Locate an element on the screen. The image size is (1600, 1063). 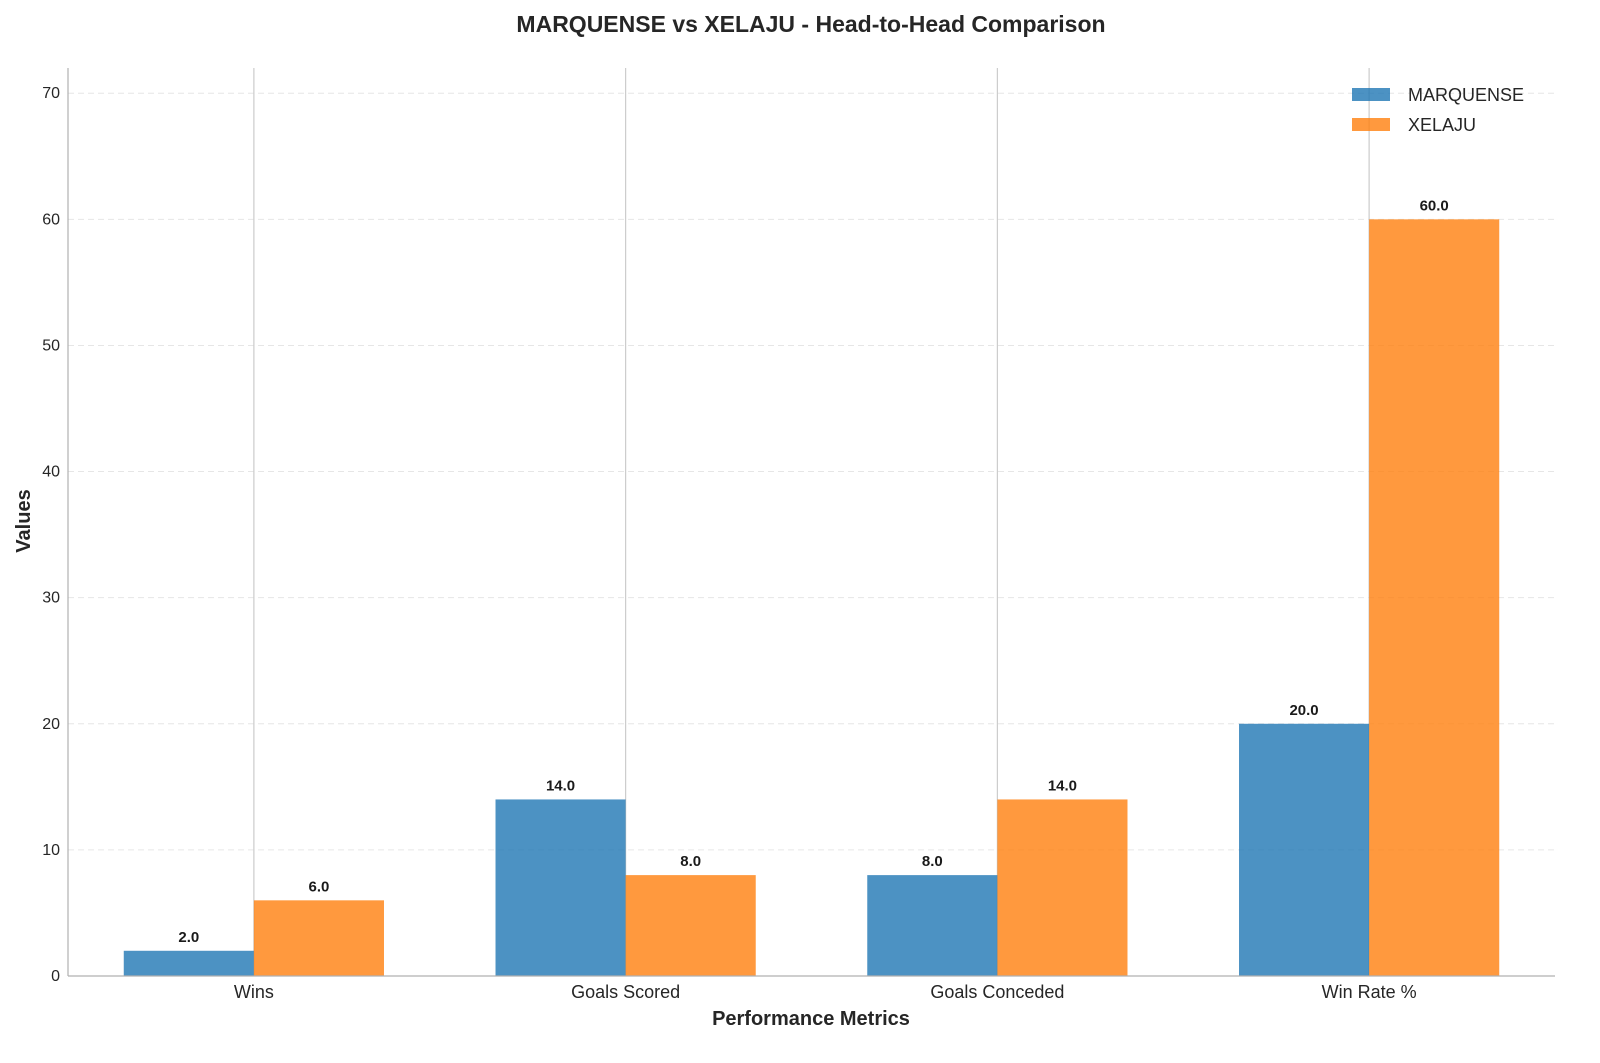
bar-value-label: 20.0 is located at coordinates (1303, 710).